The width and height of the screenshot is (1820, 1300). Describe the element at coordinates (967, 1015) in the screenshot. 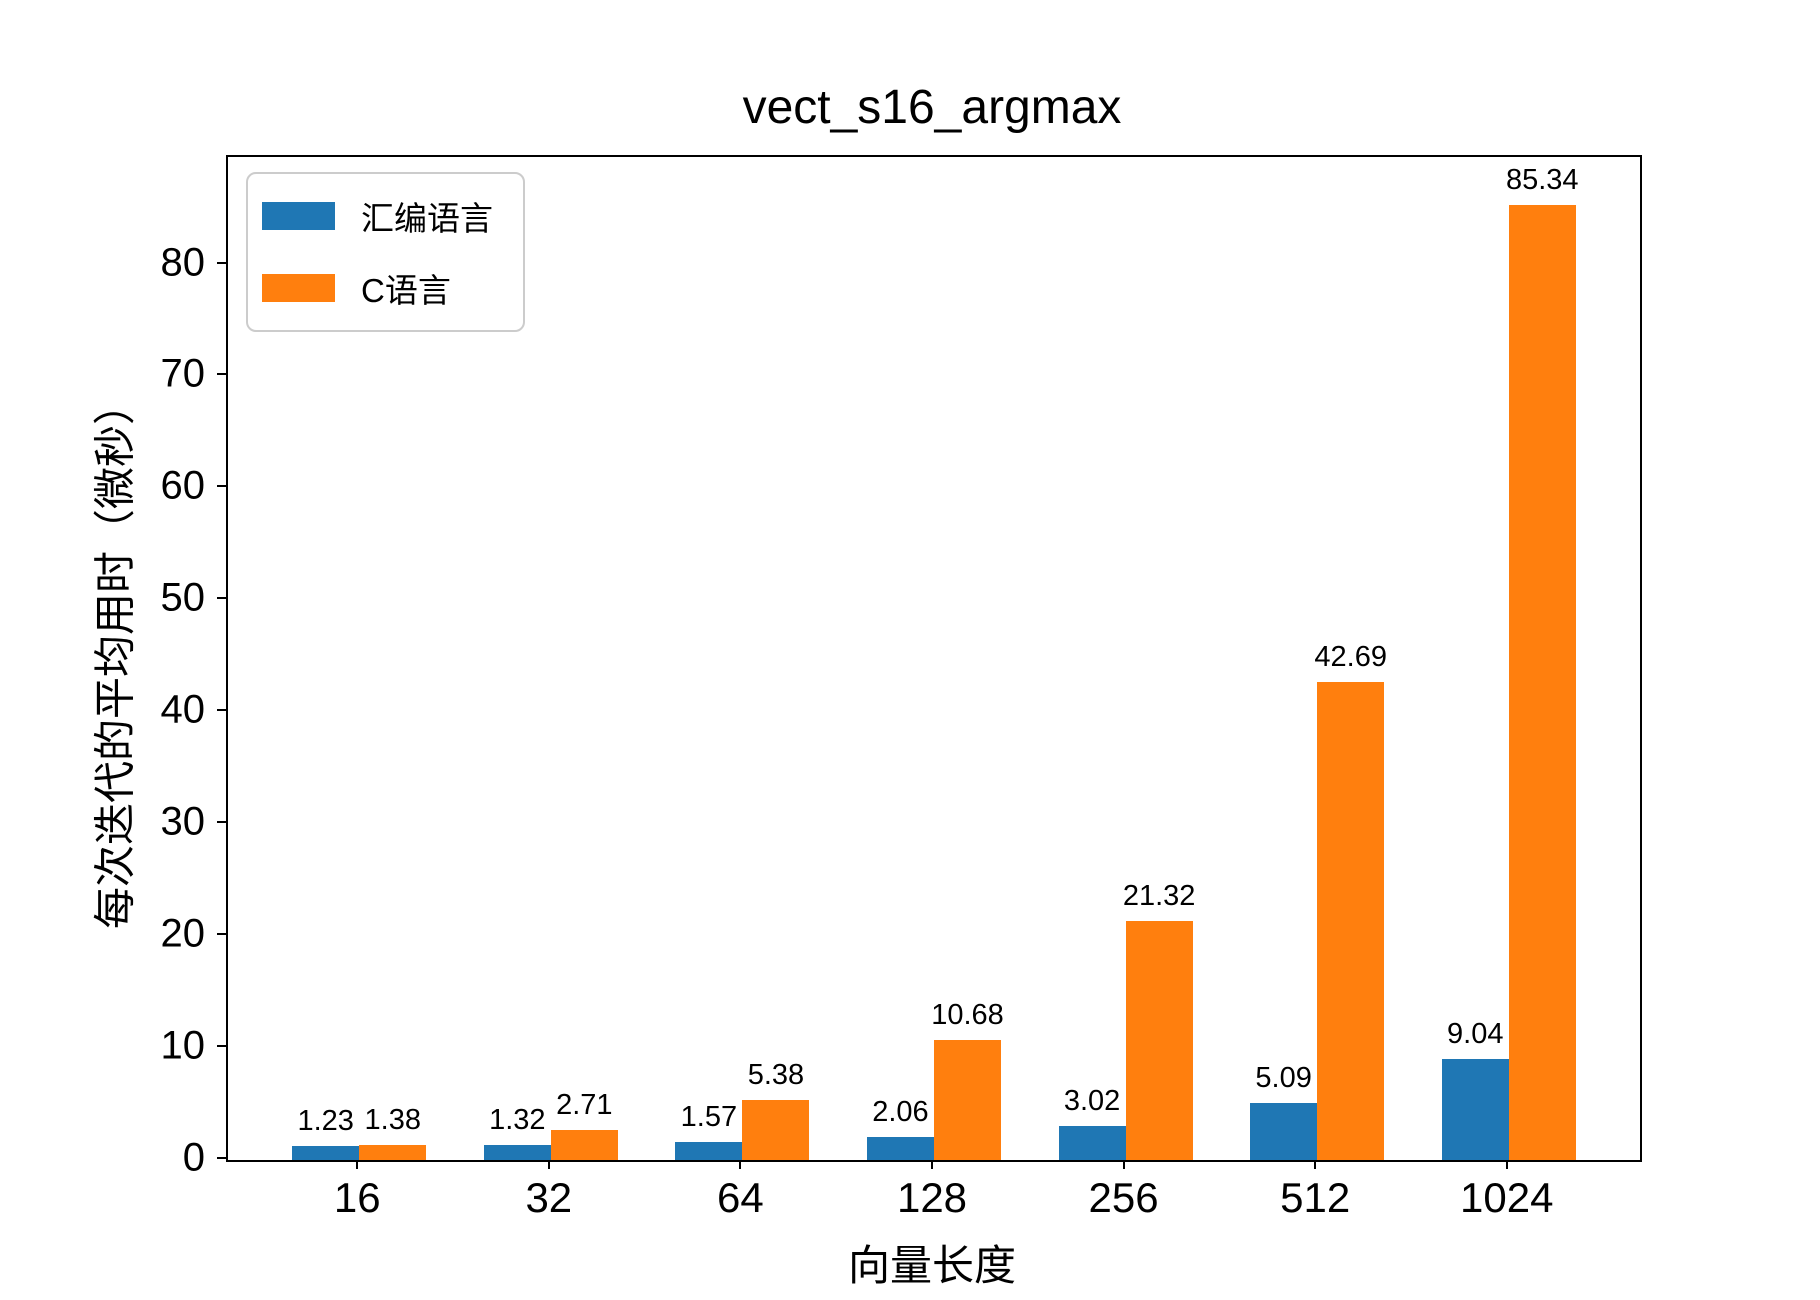

I see `bar-value-label: 10.68` at that location.